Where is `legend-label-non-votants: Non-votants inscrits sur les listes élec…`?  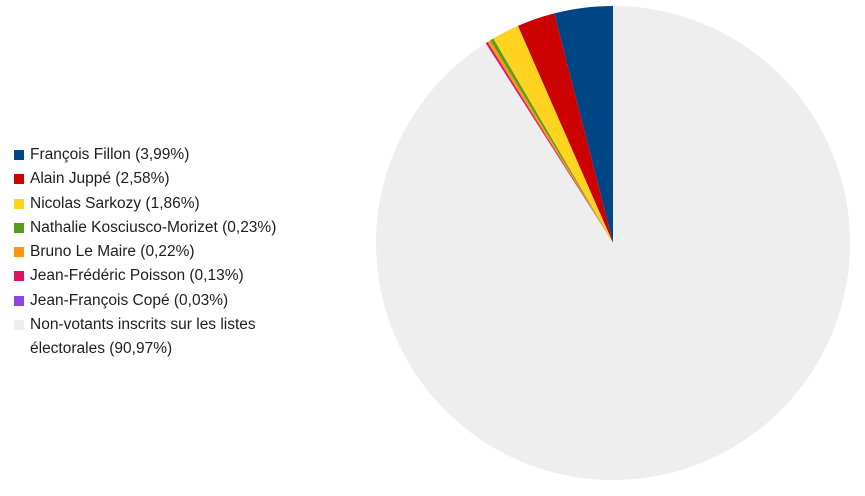
legend-label-non-votants: Non-votants inscrits sur les listes élec… is located at coordinates (143, 337).